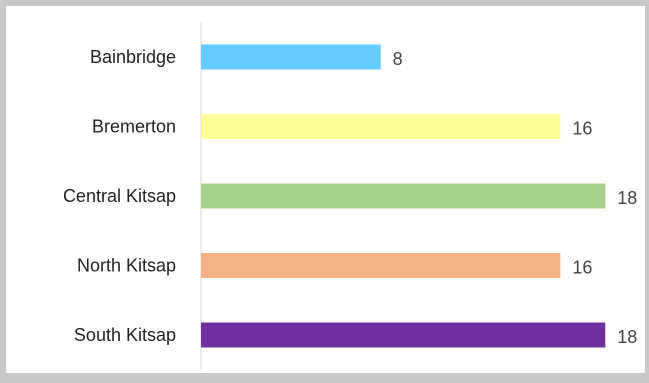 Image resolution: width=649 pixels, height=383 pixels. Describe the element at coordinates (627, 337) in the screenshot. I see `data-label-south-kitsap: 18` at that location.